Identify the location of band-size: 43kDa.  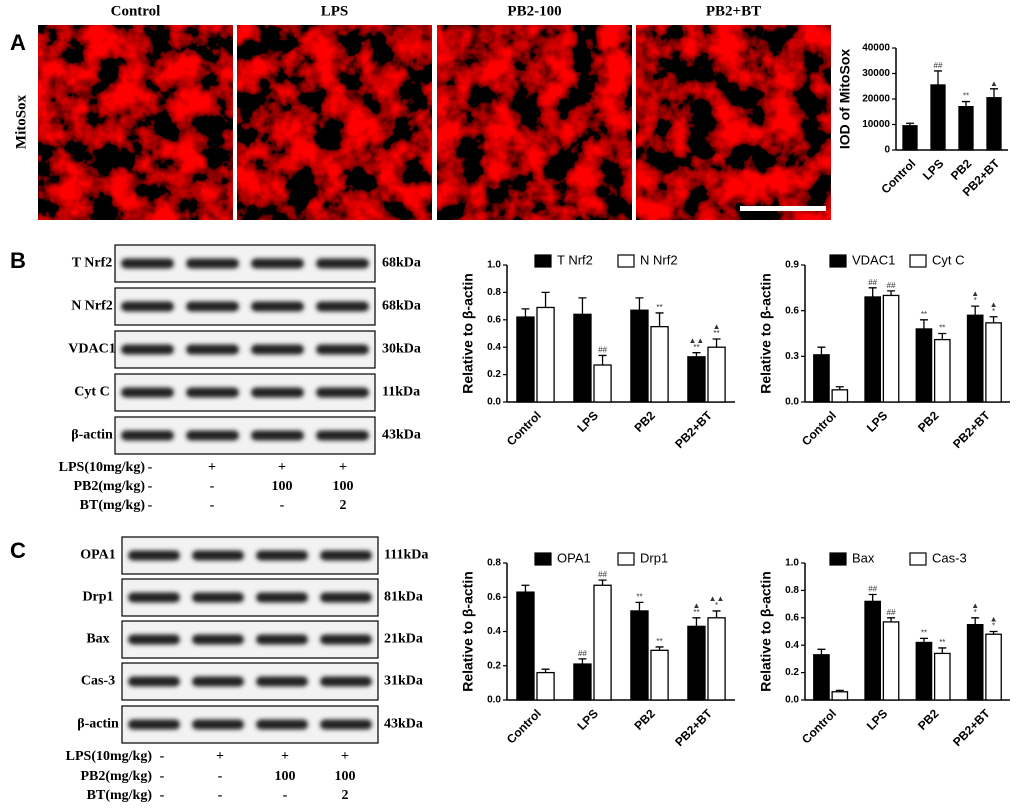
(401, 435).